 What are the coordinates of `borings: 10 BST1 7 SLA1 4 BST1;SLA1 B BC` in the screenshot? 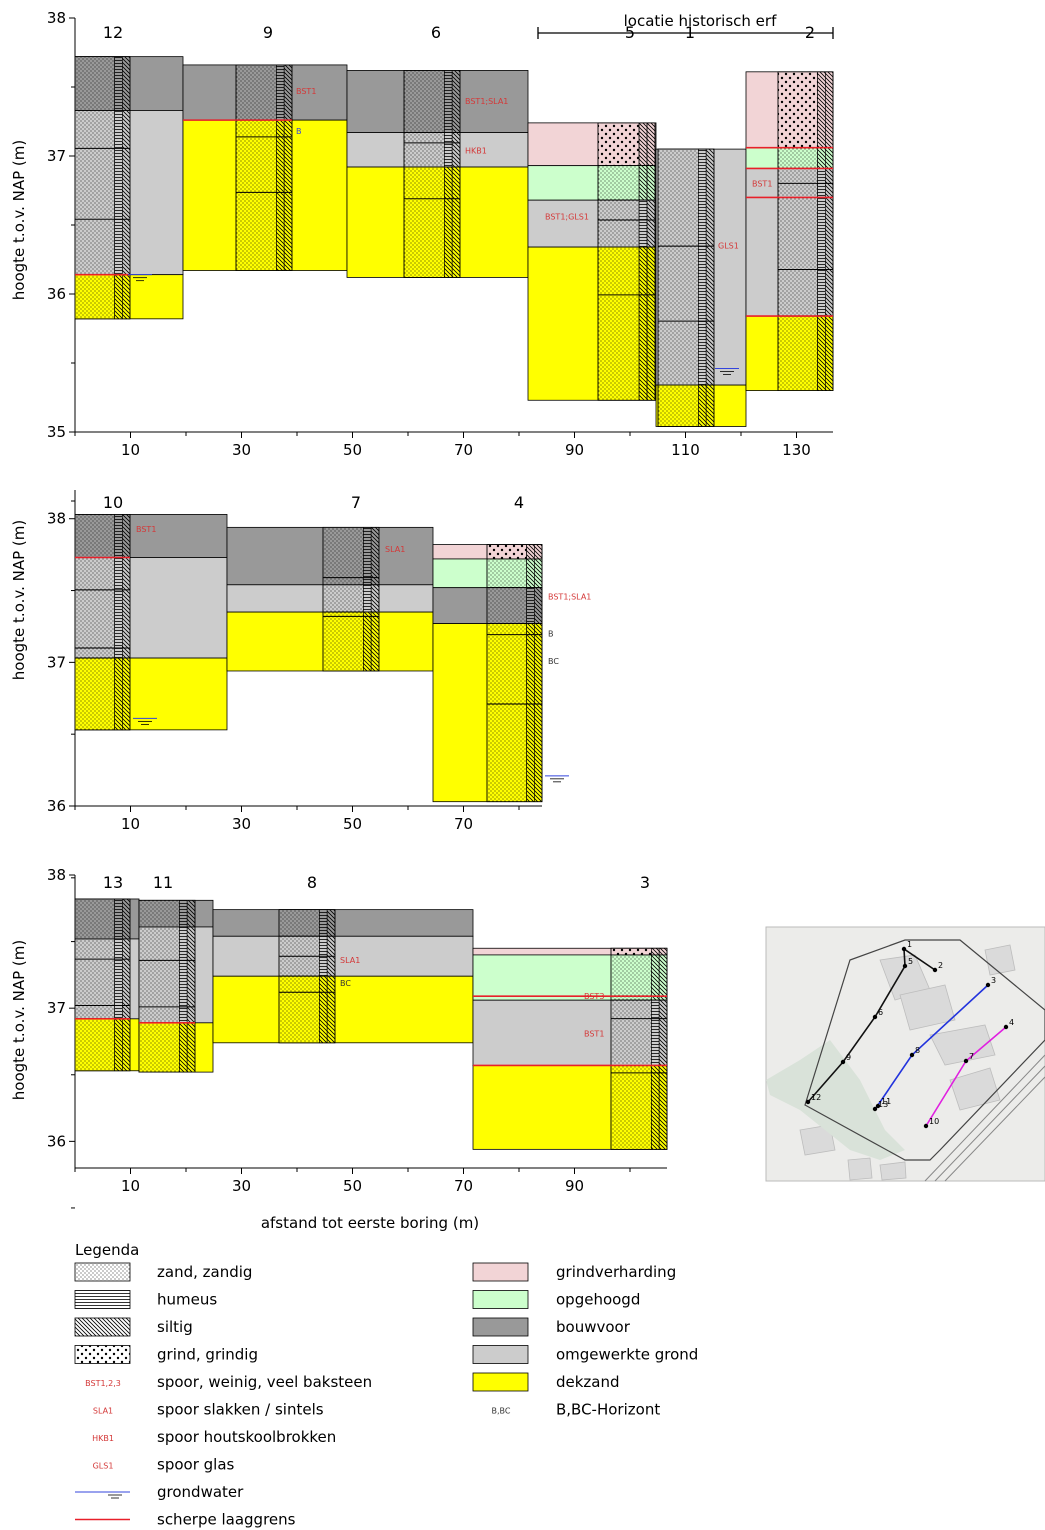 It's located at (332, 648).